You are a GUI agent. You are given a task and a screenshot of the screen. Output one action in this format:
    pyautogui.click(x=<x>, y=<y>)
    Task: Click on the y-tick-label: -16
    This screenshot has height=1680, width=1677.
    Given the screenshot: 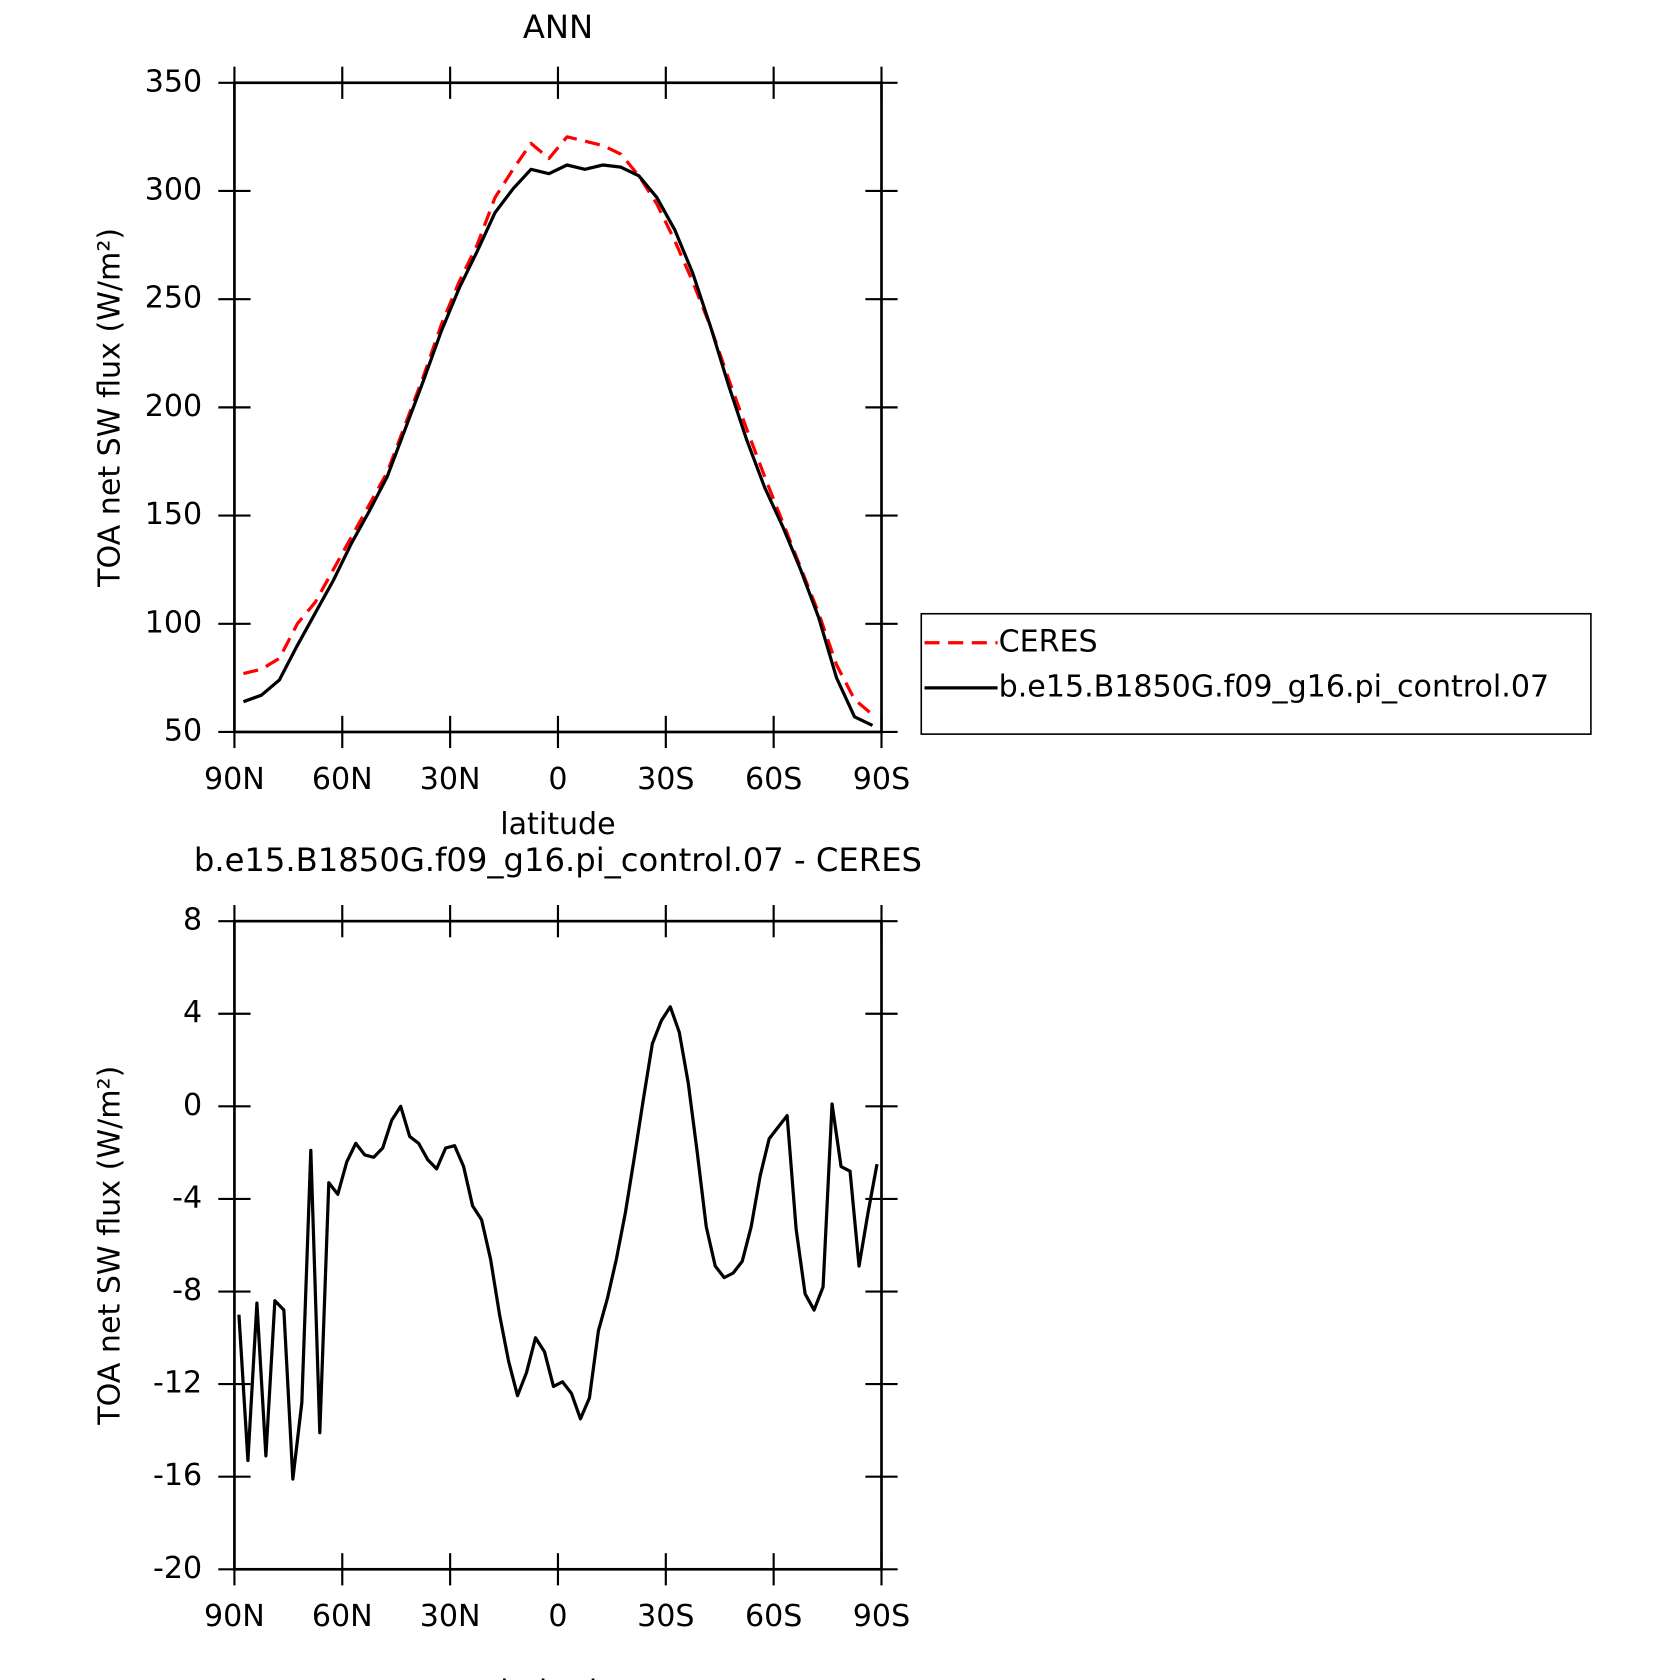 What is the action you would take?
    pyautogui.click(x=177, y=1475)
    